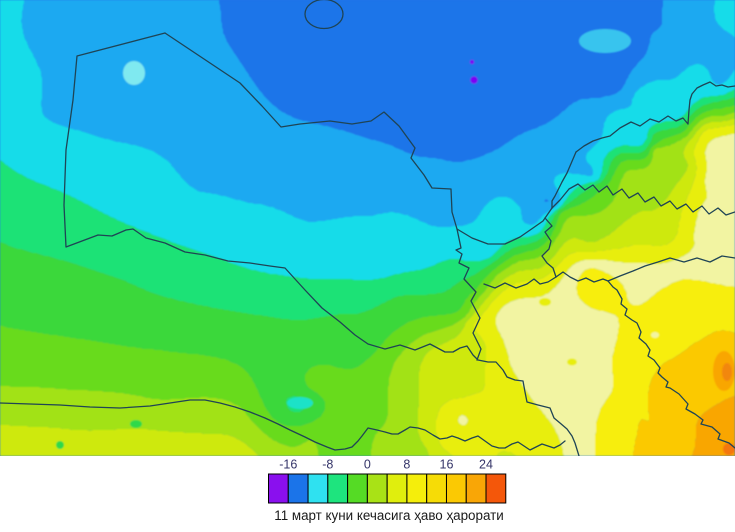  I want to click on svg-text: 8, so click(406, 465).